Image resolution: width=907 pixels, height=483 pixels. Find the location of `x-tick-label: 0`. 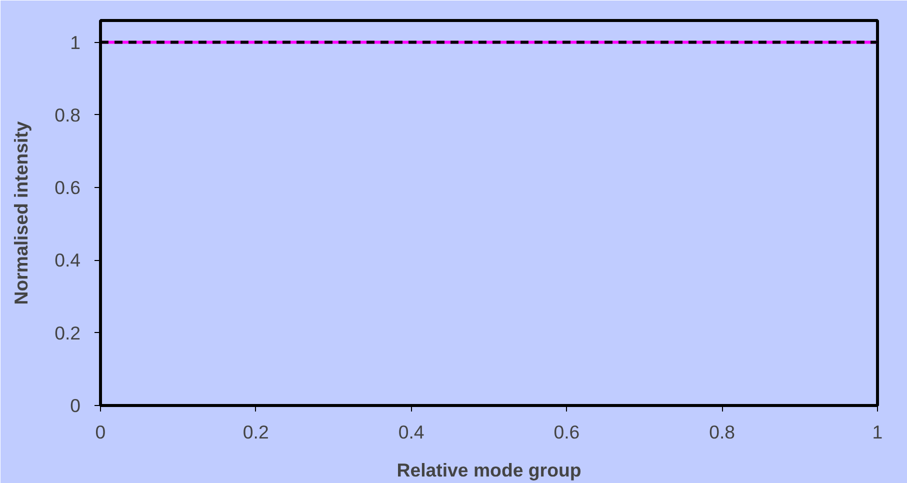

x-tick-label: 0 is located at coordinates (100, 432).